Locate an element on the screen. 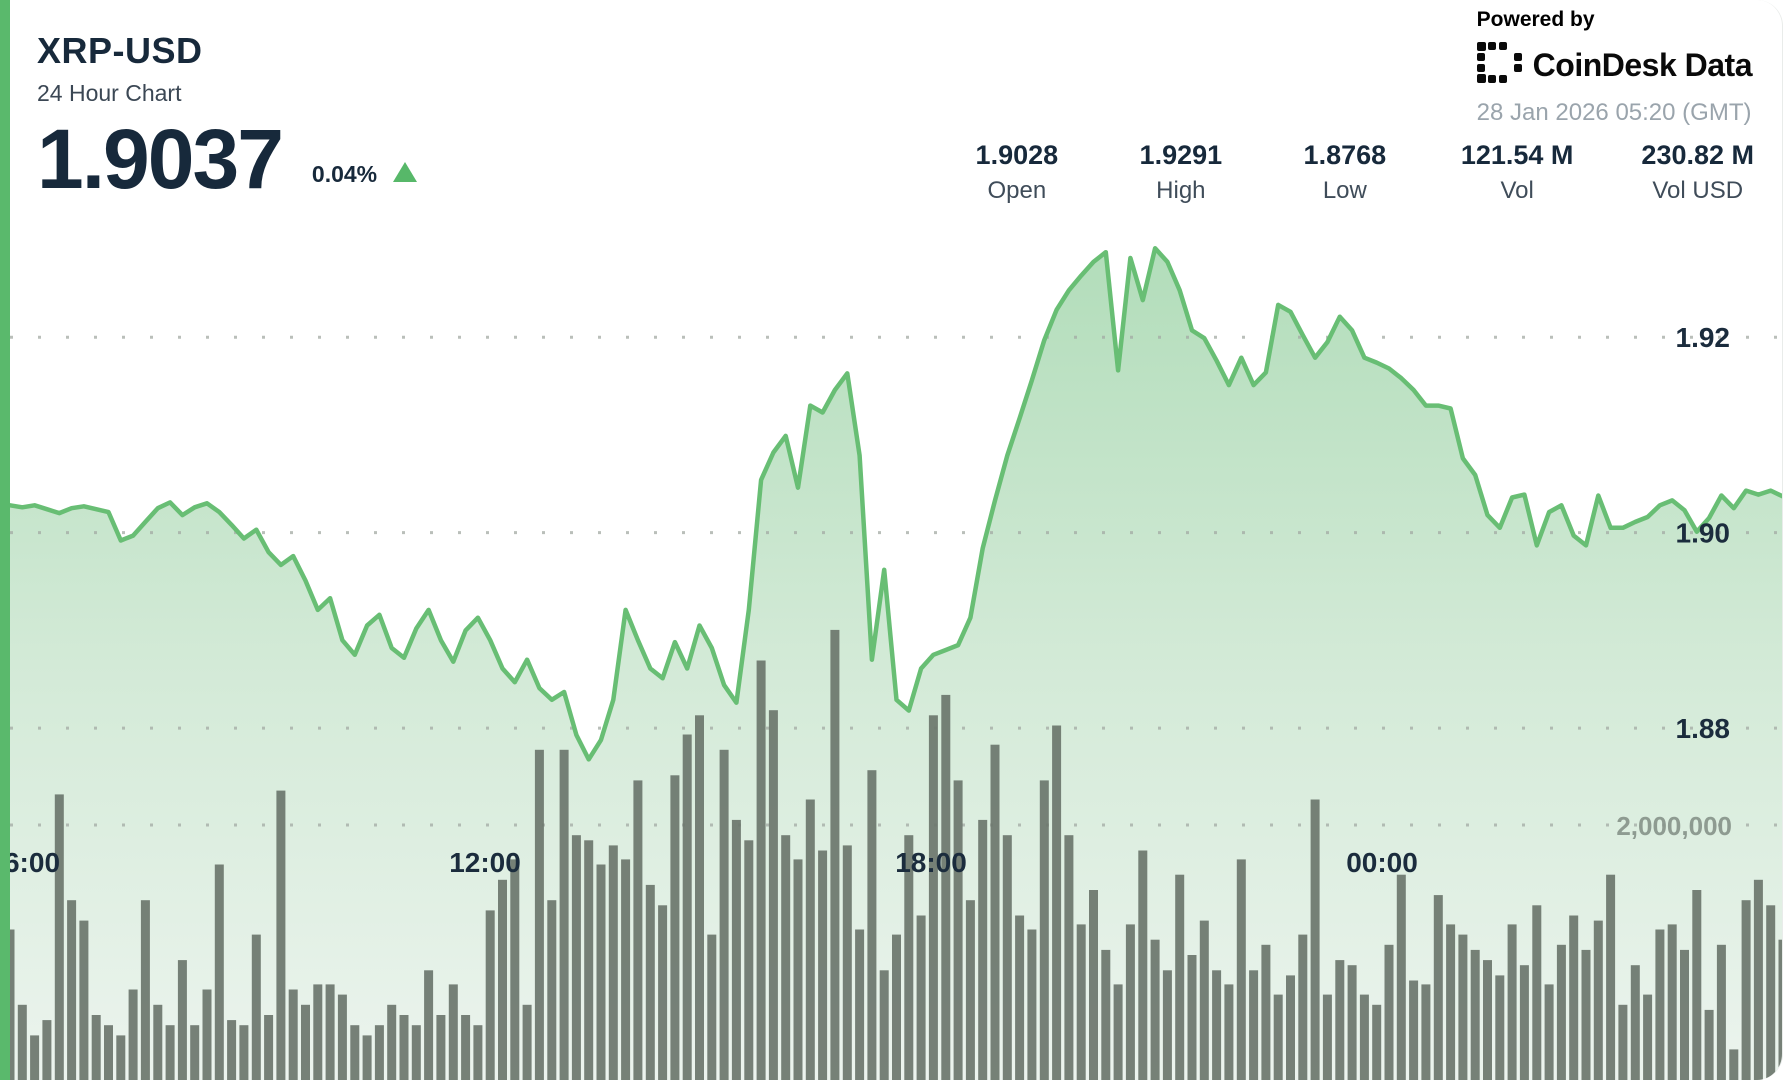 The image size is (1783, 1080). chart-header: XRP-USD 24 Hour Chart 1.9037 0.04% is located at coordinates (227, 115).